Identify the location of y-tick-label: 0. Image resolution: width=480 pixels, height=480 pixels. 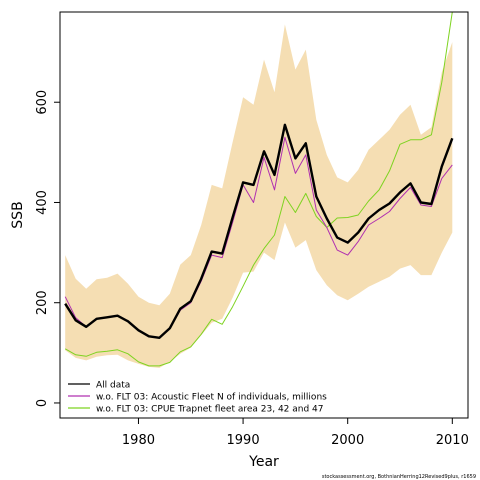
(42, 403).